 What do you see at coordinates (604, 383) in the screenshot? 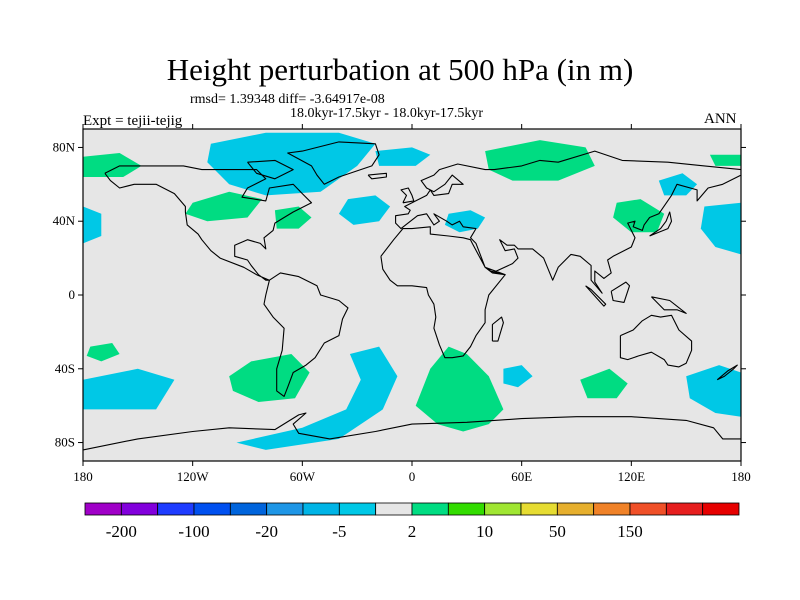
I see `anomaly-south-indian-positive` at bounding box center [604, 383].